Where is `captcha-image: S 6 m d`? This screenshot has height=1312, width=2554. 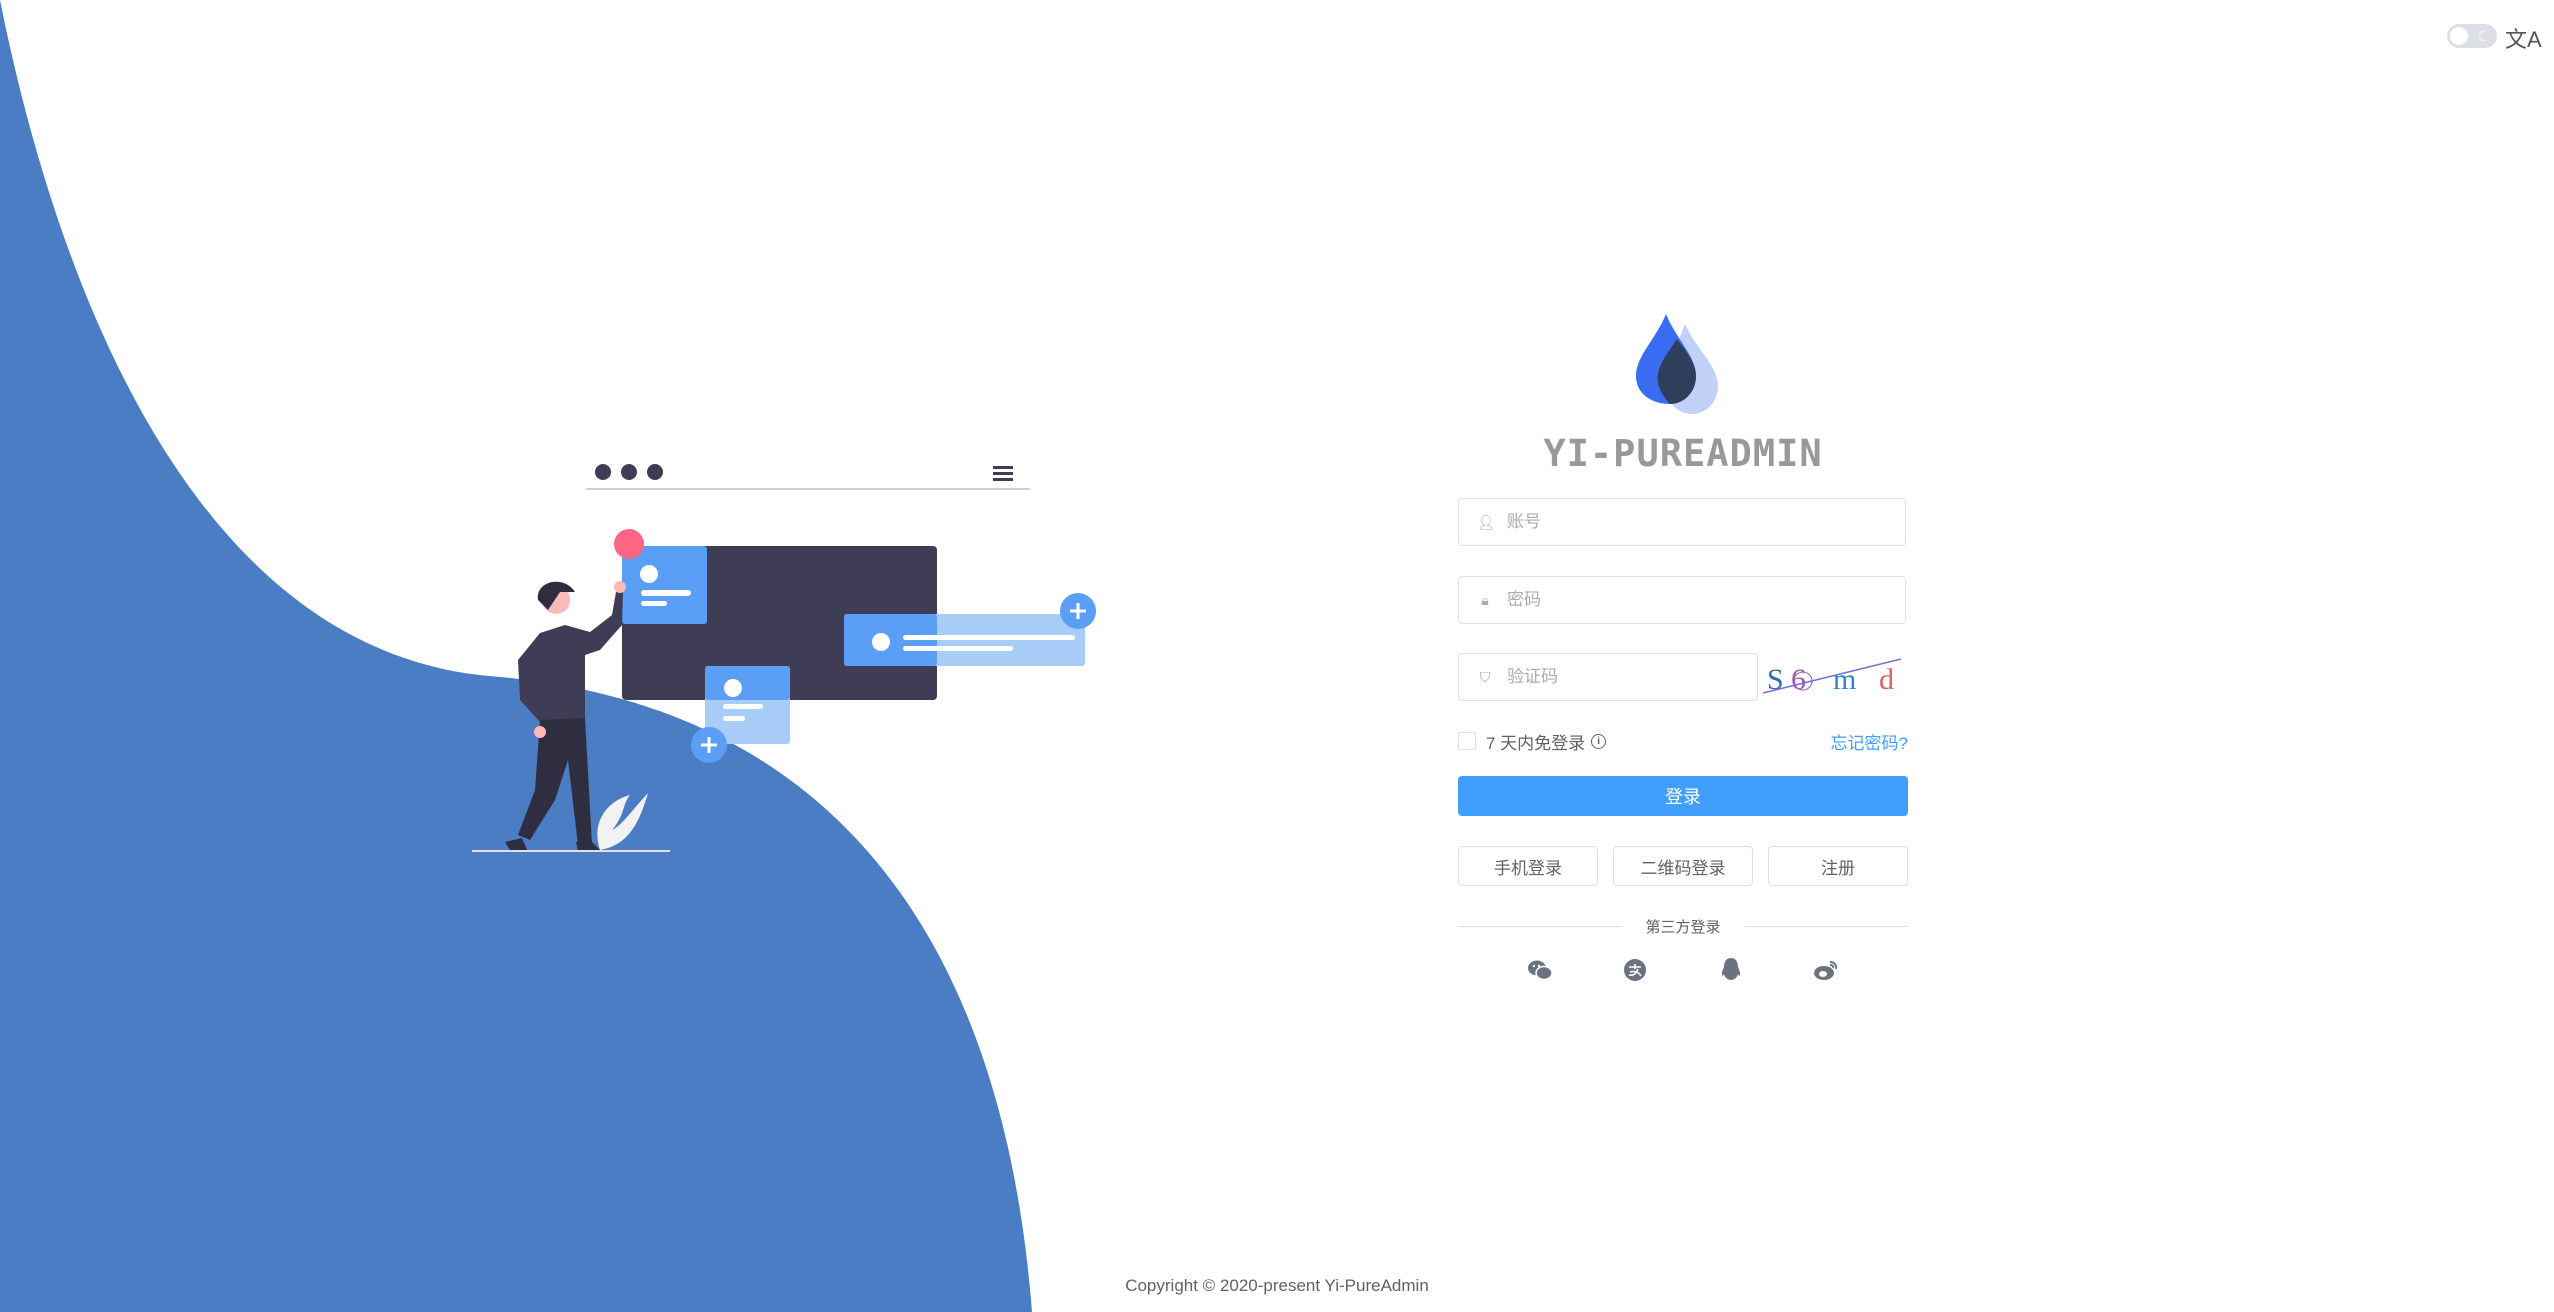 captcha-image: S 6 m d is located at coordinates (1834, 677).